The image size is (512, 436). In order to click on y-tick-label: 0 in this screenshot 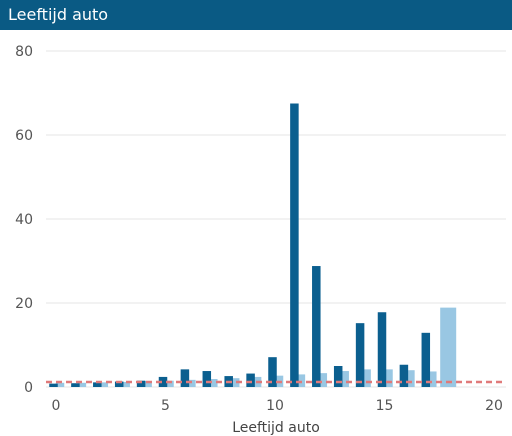, I will do `click(28, 388)`.